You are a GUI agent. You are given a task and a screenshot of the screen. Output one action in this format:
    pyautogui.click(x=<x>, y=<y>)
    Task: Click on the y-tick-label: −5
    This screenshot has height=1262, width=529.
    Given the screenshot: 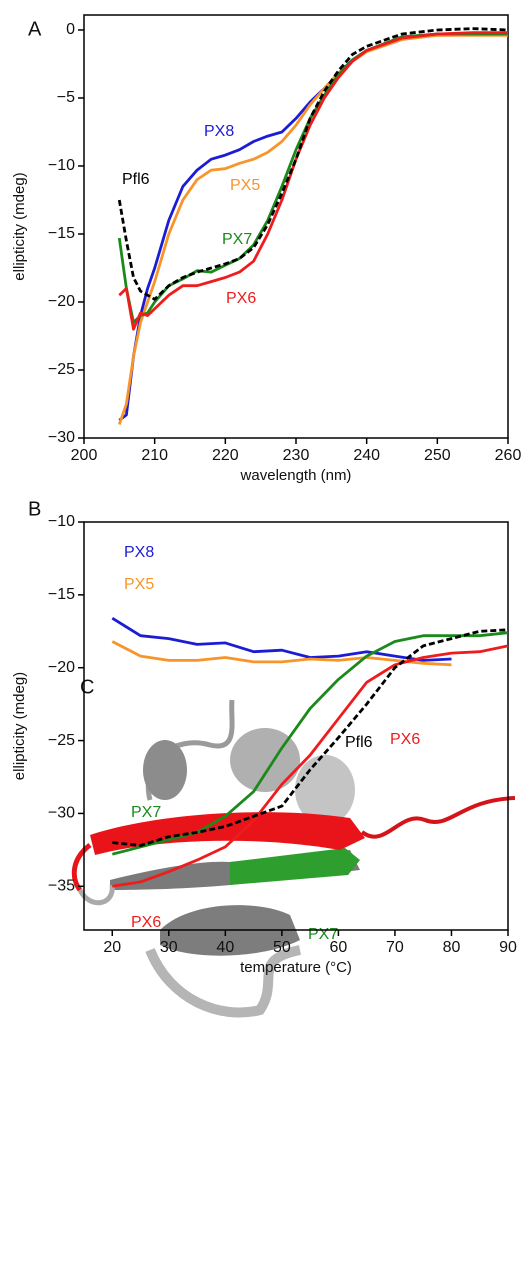 What is the action you would take?
    pyautogui.click(x=66, y=97)
    